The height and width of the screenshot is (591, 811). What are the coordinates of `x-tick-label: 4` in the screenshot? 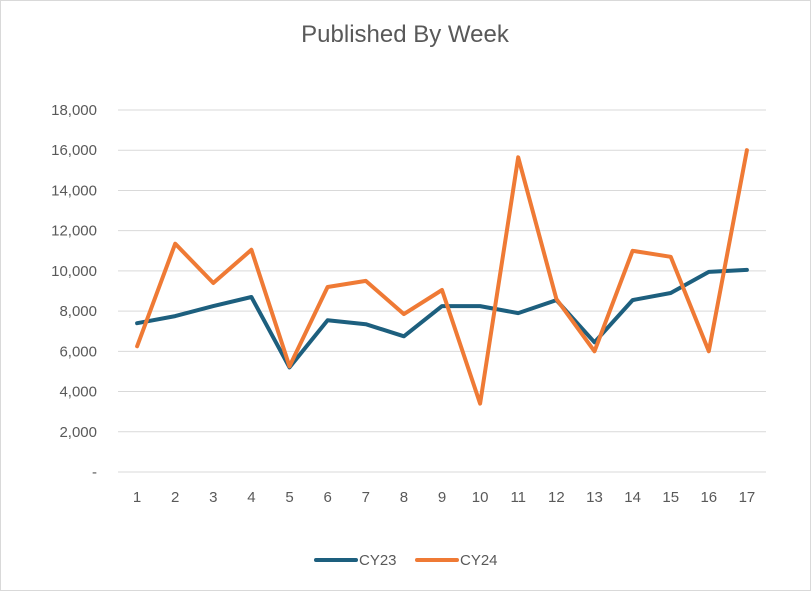 It's located at (251, 497).